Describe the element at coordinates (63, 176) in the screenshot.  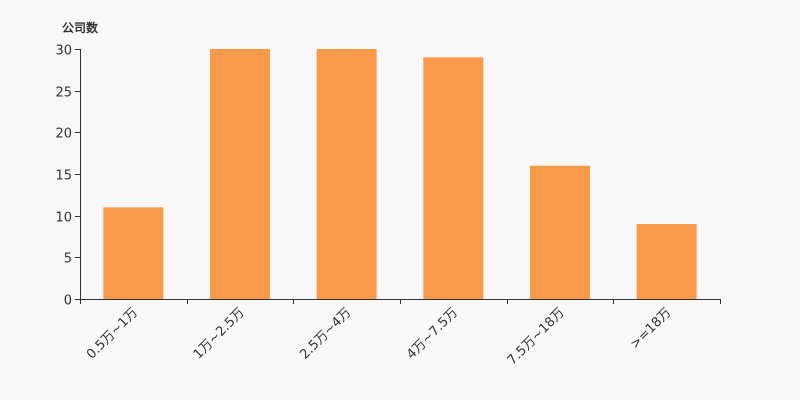
I see `y-tick-label: 15` at that location.